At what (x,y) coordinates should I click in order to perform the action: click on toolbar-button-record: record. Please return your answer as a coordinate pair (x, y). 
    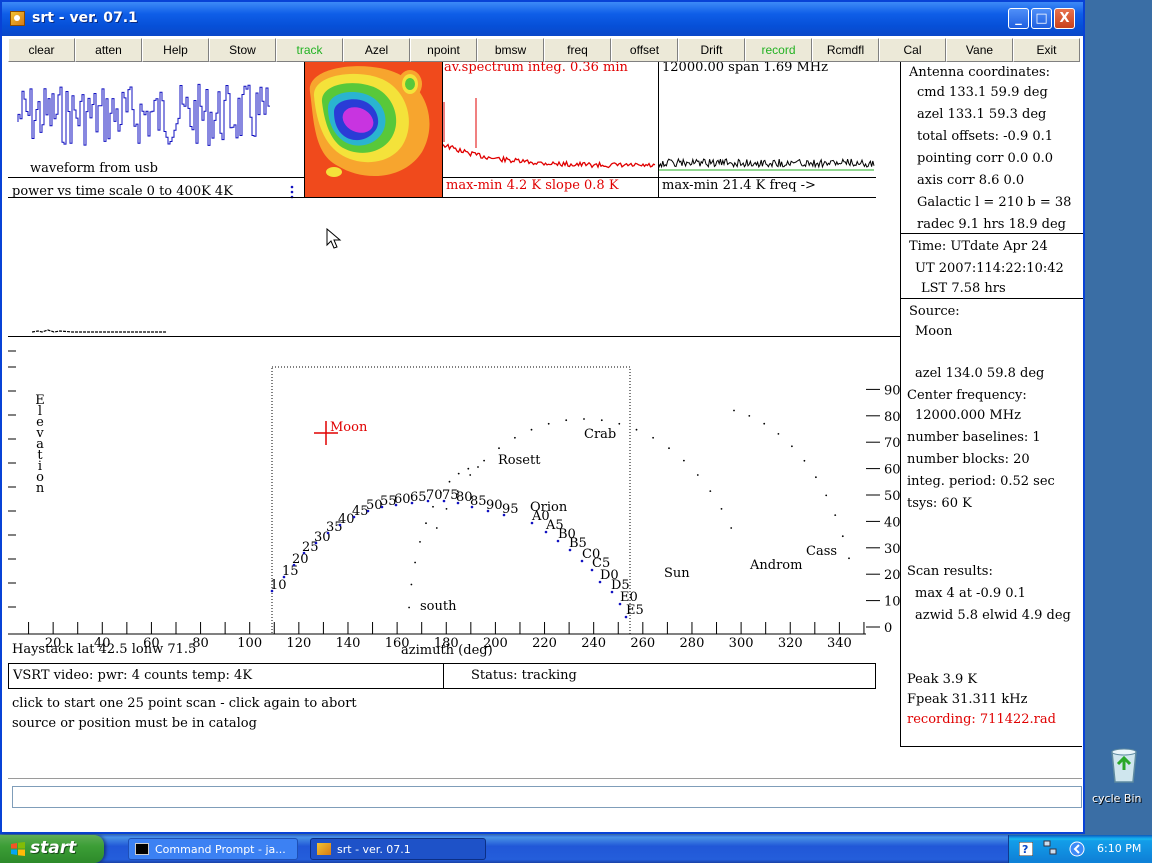
    Looking at the image, I should click on (778, 50).